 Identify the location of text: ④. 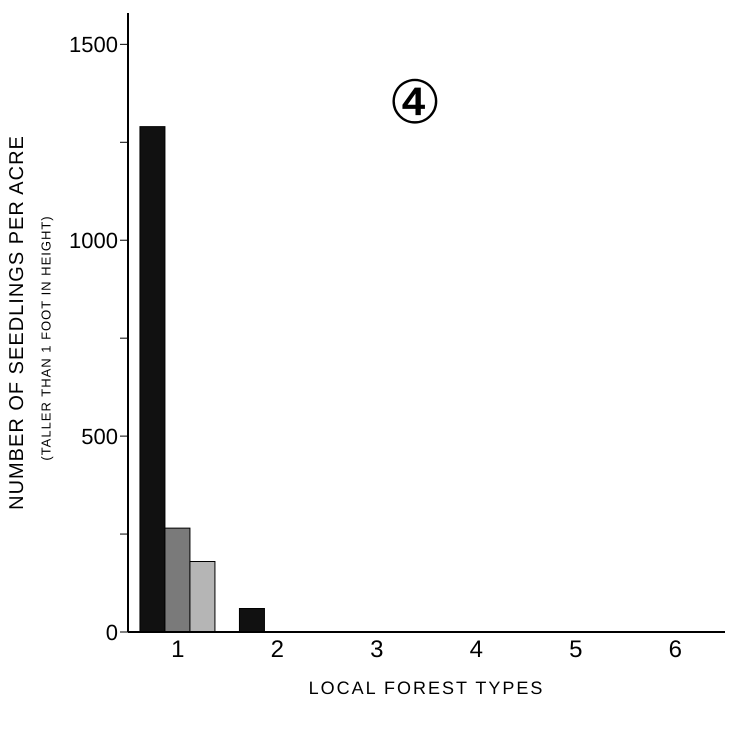
(415, 103).